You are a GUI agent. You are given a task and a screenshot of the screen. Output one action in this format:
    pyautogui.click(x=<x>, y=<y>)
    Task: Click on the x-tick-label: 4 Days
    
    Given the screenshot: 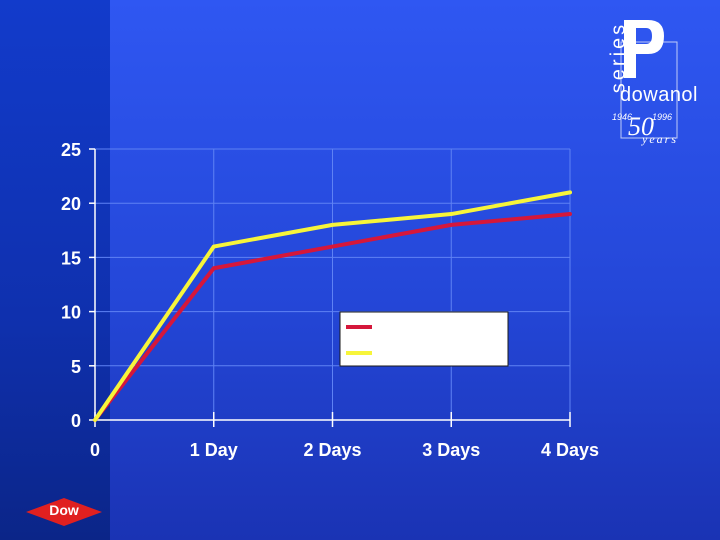 What is the action you would take?
    pyautogui.click(x=570, y=450)
    